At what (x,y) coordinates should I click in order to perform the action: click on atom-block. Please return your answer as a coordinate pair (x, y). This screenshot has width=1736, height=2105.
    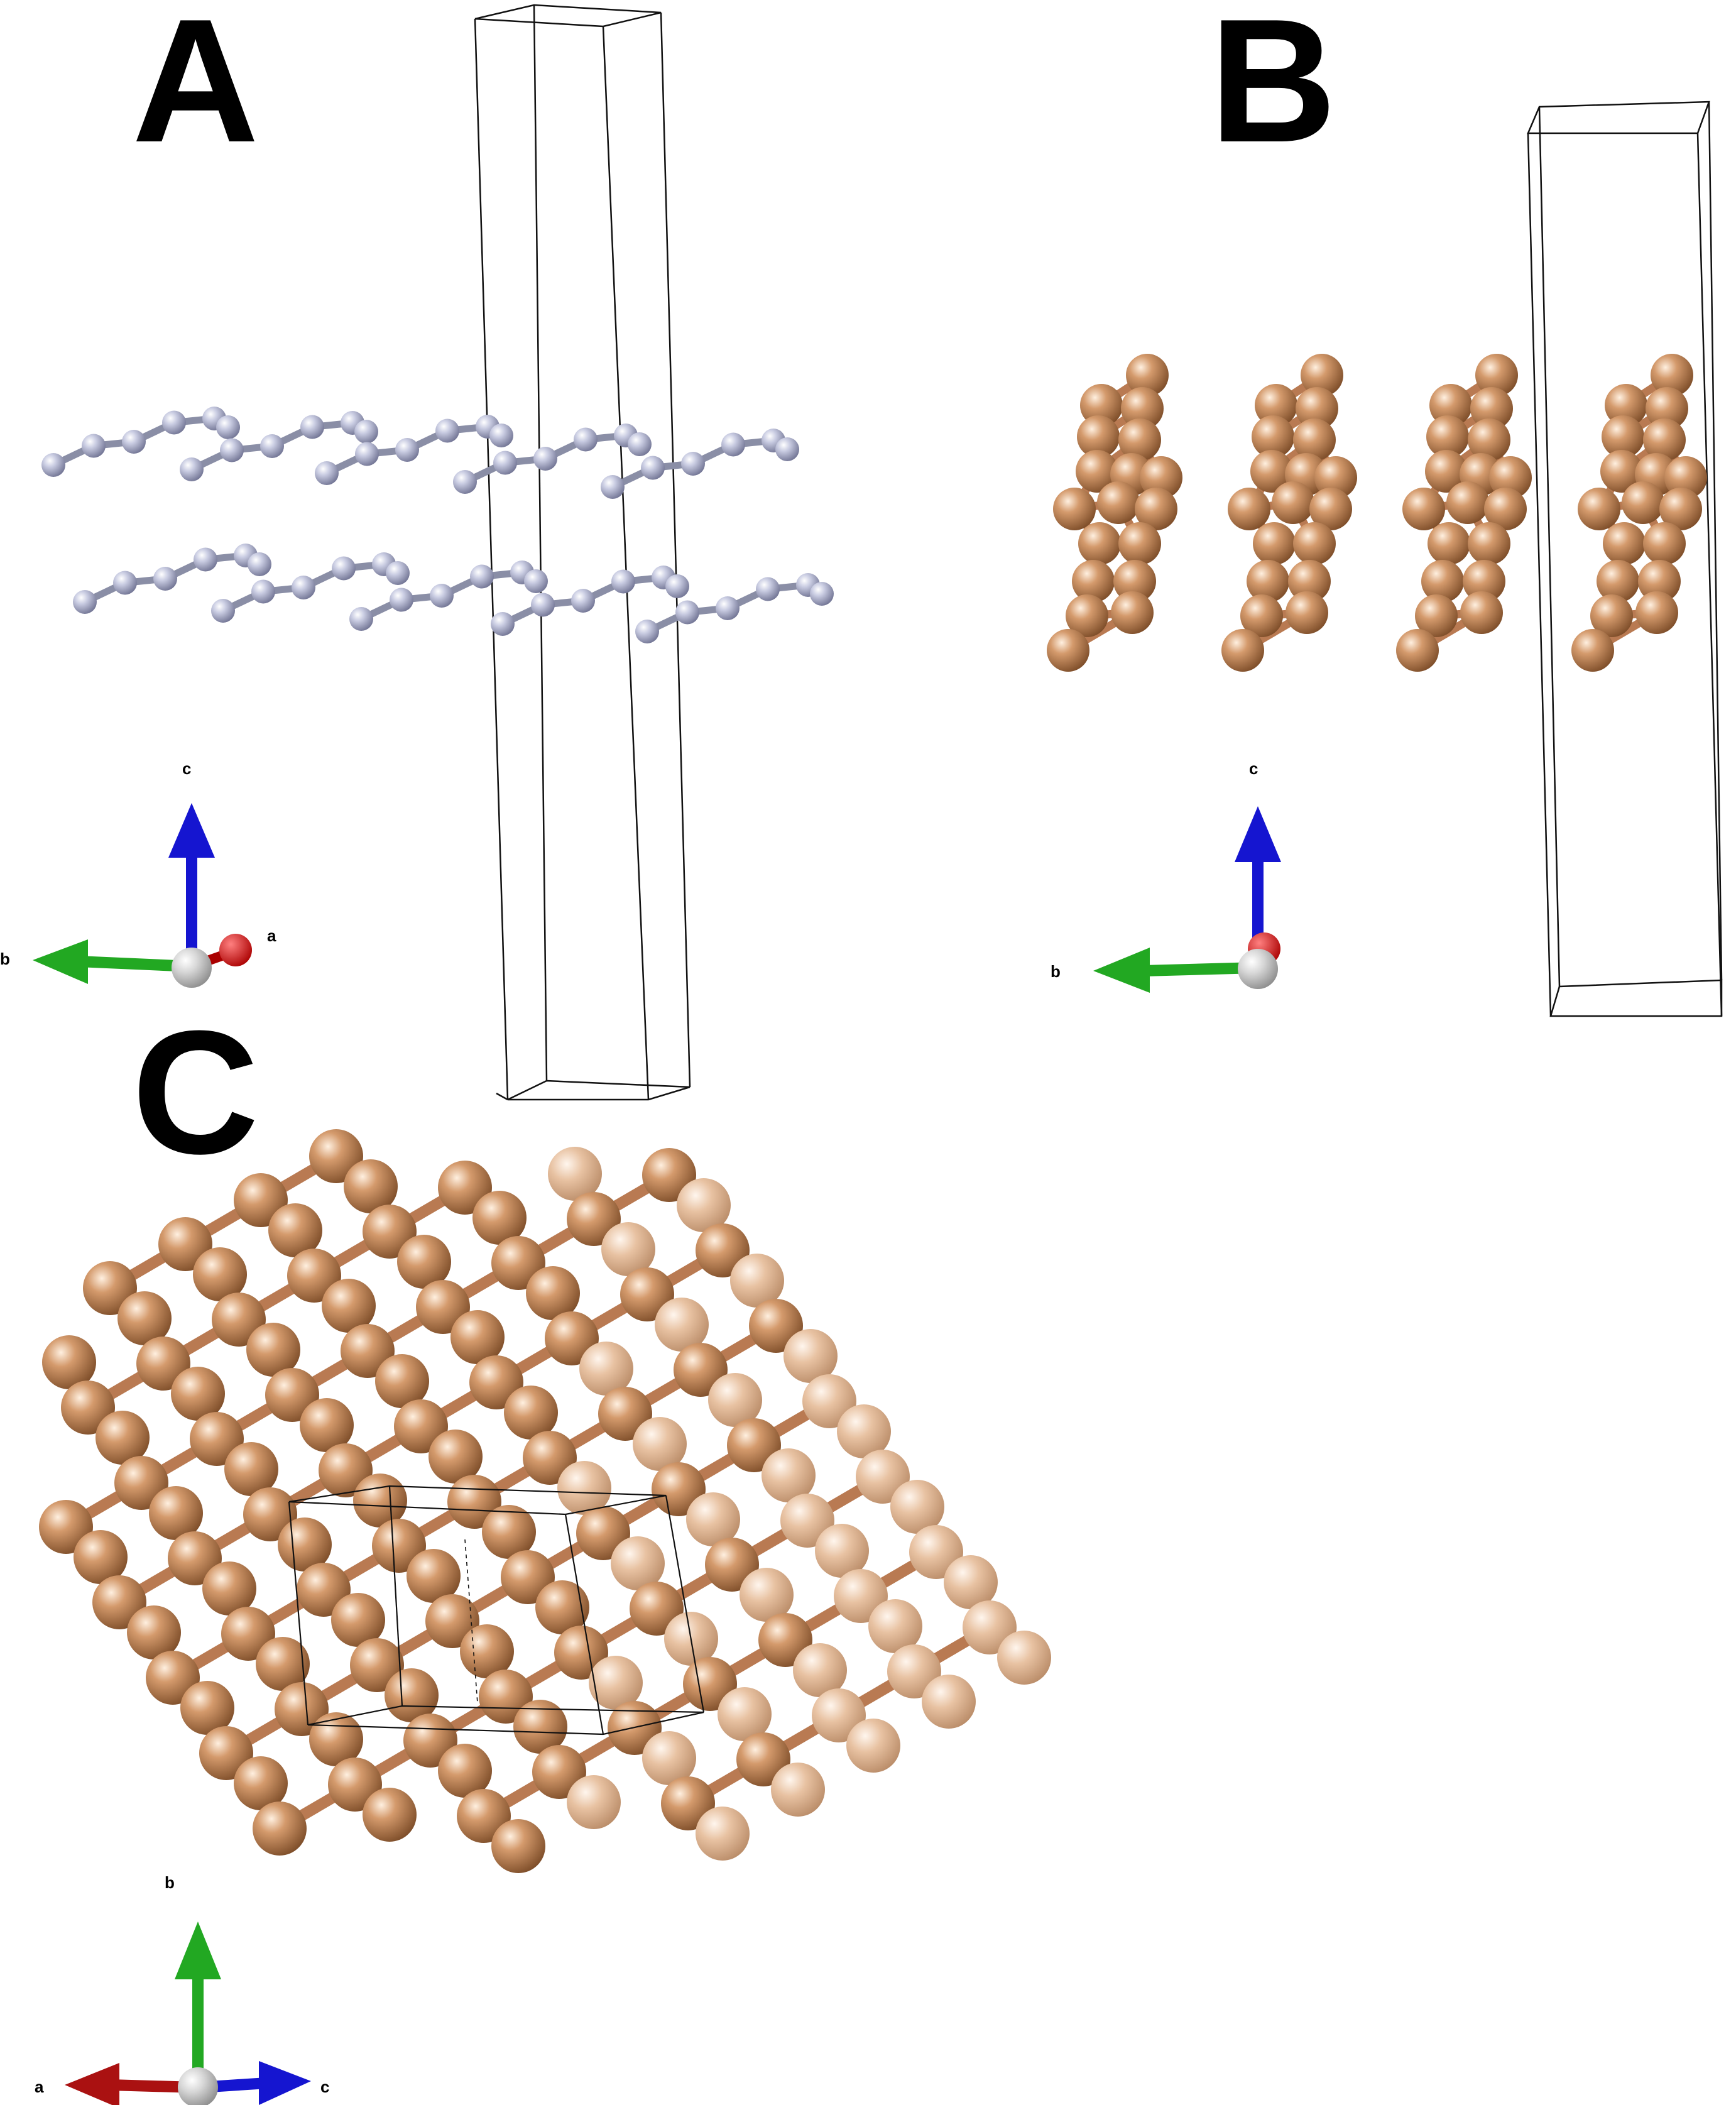
    Looking at the image, I should click on (1639, 513).